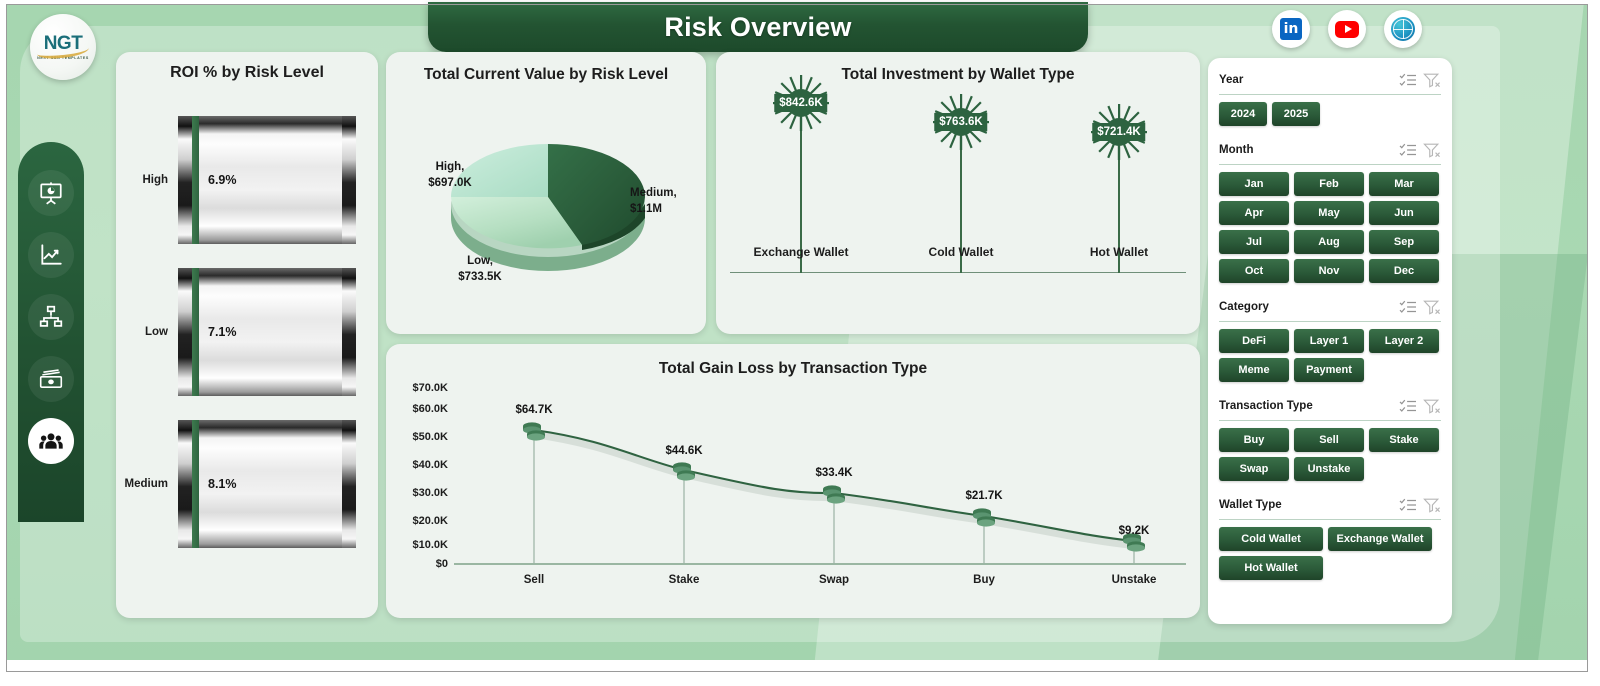 The height and width of the screenshot is (686, 1600). Describe the element at coordinates (801, 103) in the screenshot. I see `lollipop-value: $842.6K` at that location.